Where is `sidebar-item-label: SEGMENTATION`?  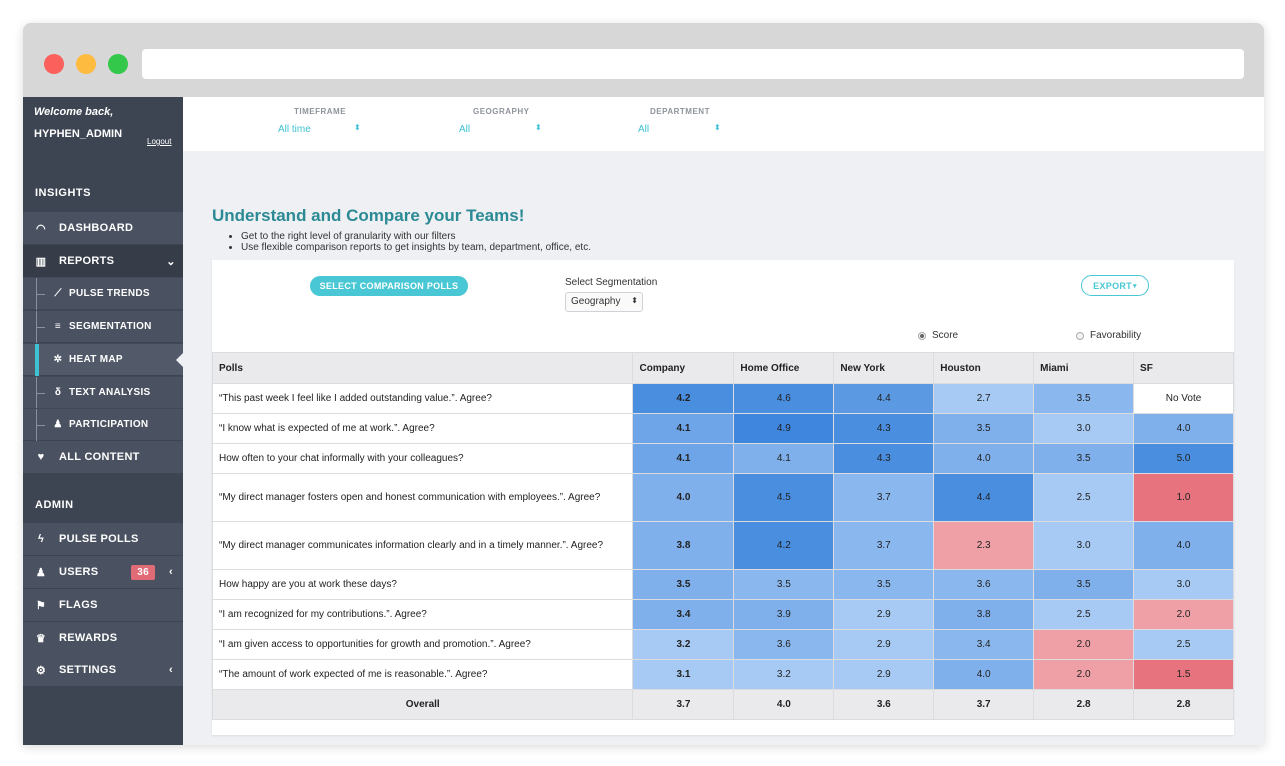 sidebar-item-label: SEGMENTATION is located at coordinates (110, 326).